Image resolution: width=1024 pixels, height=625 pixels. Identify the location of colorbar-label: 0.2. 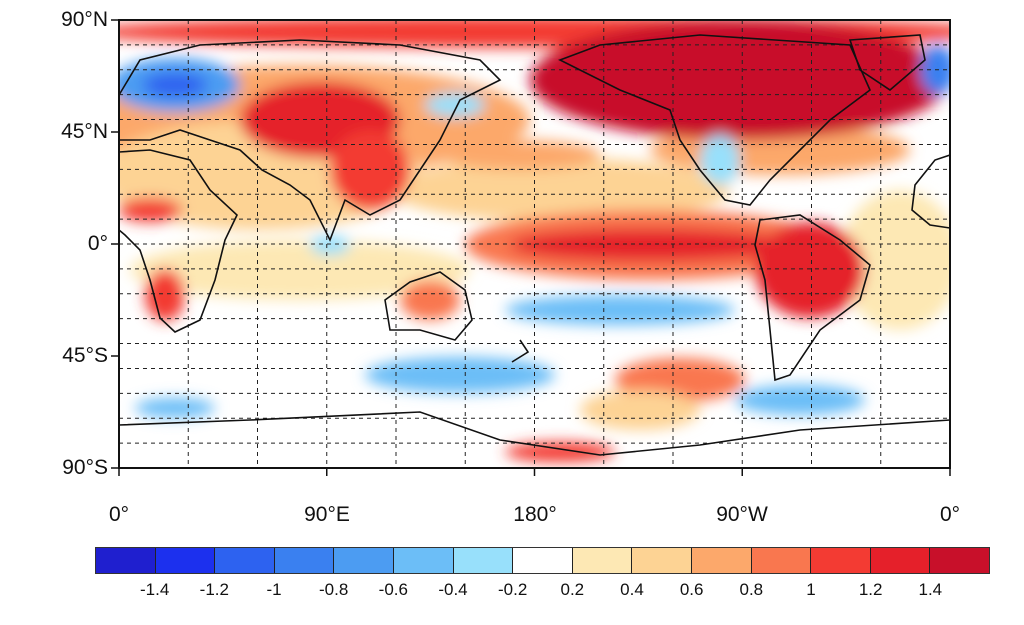
(572, 589).